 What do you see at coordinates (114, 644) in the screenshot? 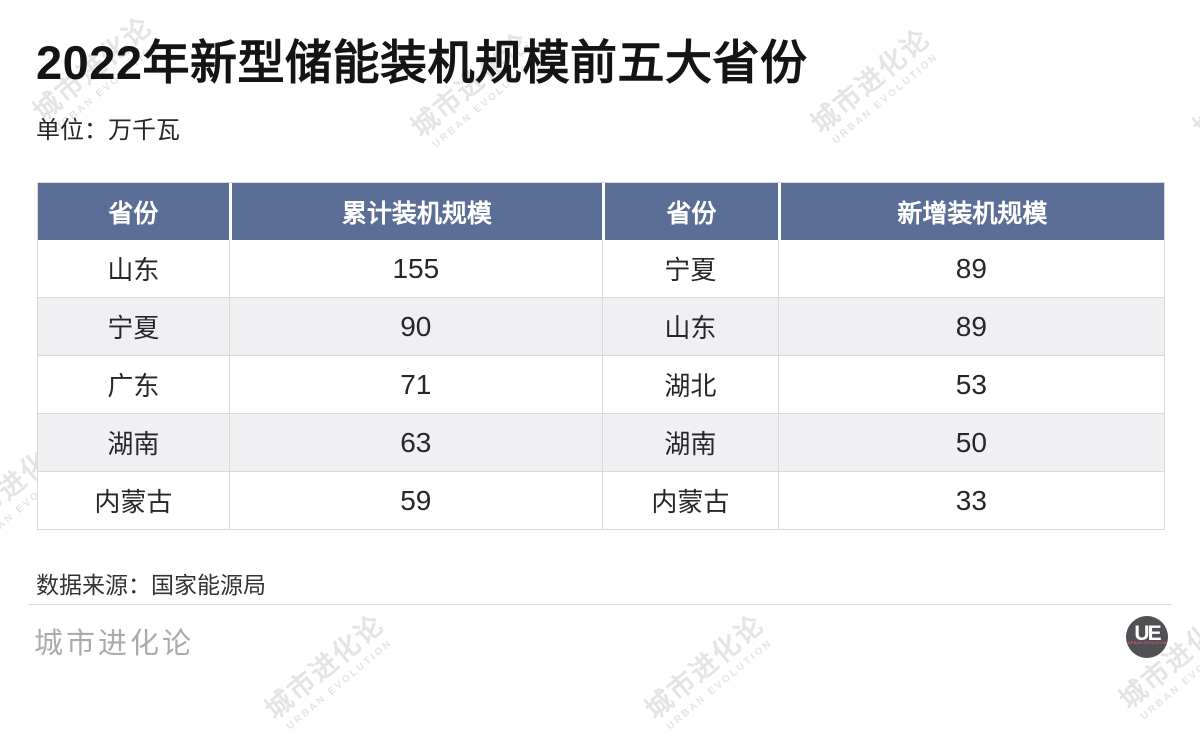
I see `brand-name: 城市进化论` at bounding box center [114, 644].